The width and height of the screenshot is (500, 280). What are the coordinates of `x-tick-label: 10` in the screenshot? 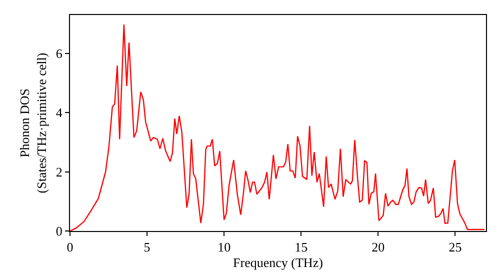 It's located at (224, 247).